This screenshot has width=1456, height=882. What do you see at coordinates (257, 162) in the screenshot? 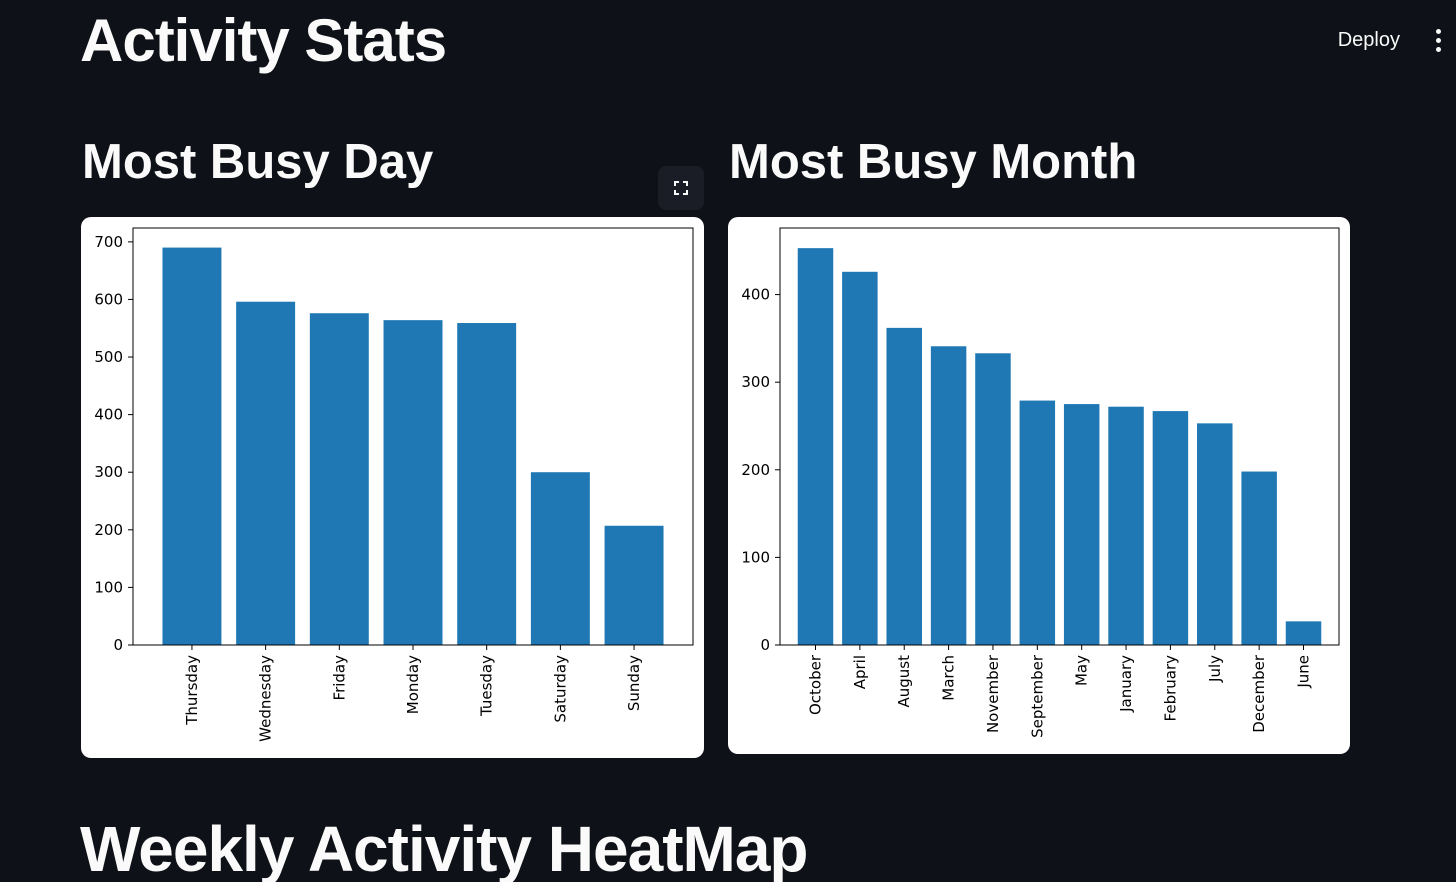
I see `busy-day-title: Most Busy Day` at bounding box center [257, 162].